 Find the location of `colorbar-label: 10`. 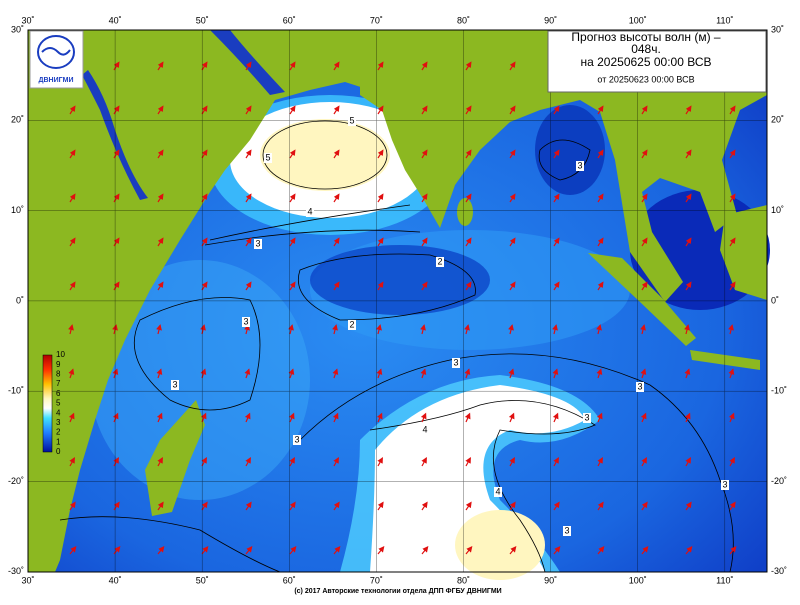

colorbar-label: 10 is located at coordinates (60, 354).